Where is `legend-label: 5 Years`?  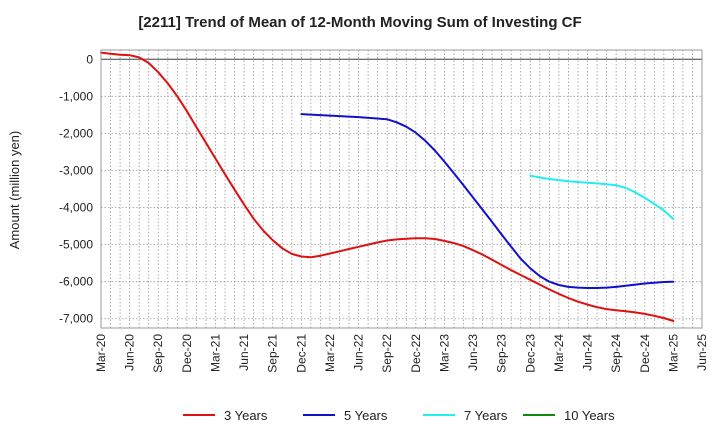
legend-label: 5 Years is located at coordinates (366, 415).